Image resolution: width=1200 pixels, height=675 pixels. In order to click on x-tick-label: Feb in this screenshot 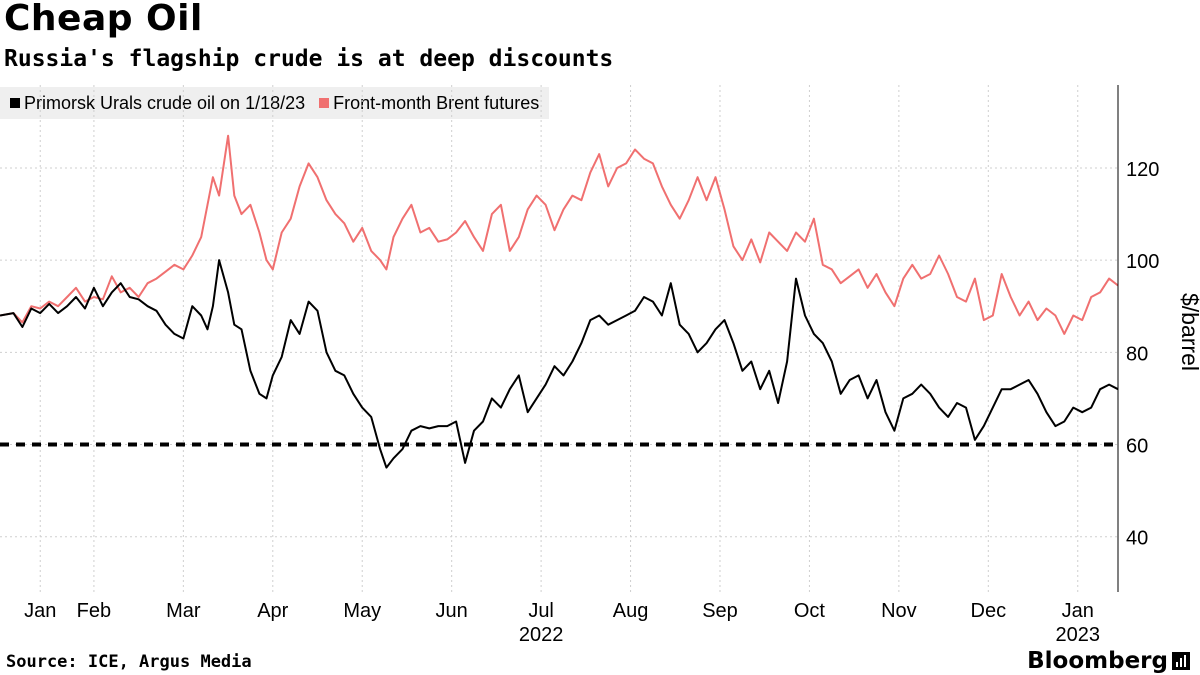, I will do `click(94, 611)`.